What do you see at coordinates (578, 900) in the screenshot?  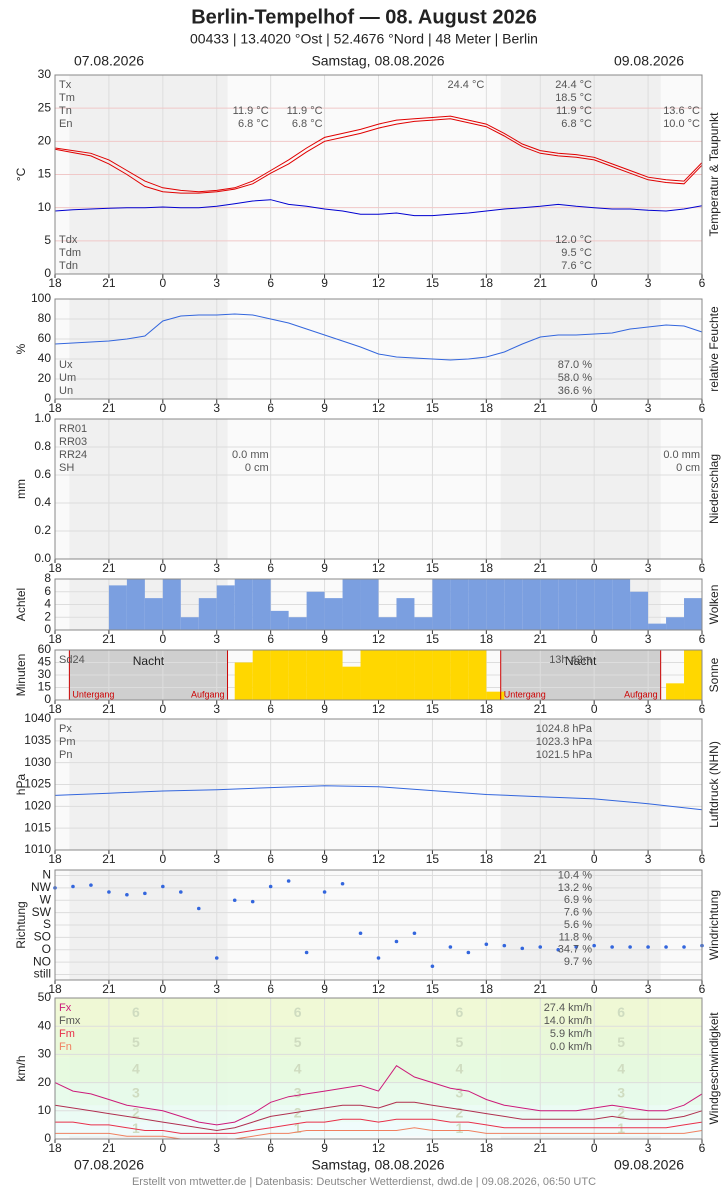 I see `direction-share: 6.9 %` at bounding box center [578, 900].